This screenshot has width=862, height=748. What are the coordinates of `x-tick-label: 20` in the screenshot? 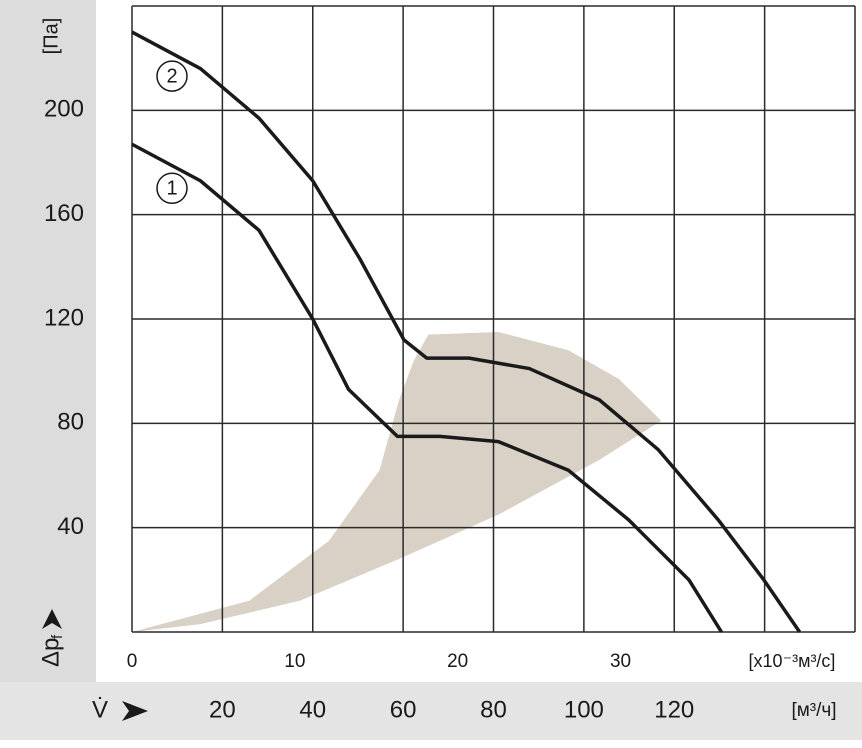 It's located at (457, 661).